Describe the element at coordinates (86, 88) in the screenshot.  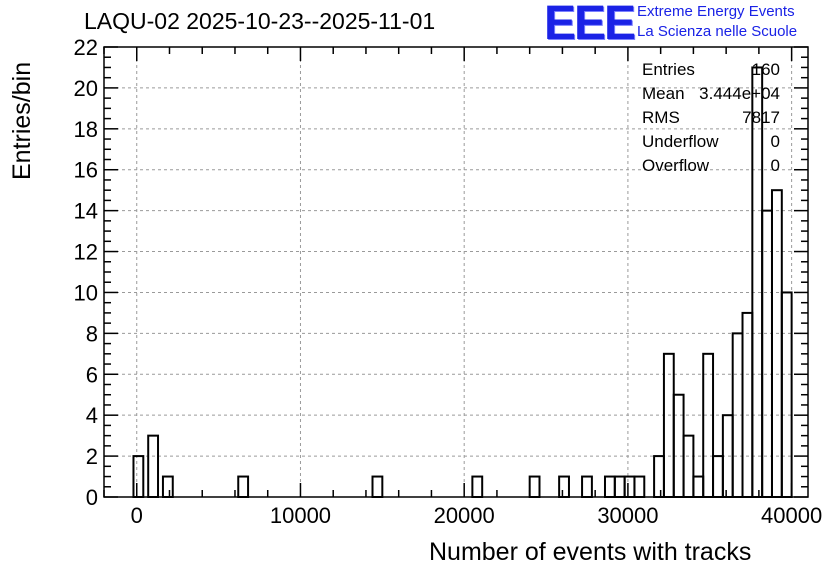
I see `y-tick-label: 20` at that location.